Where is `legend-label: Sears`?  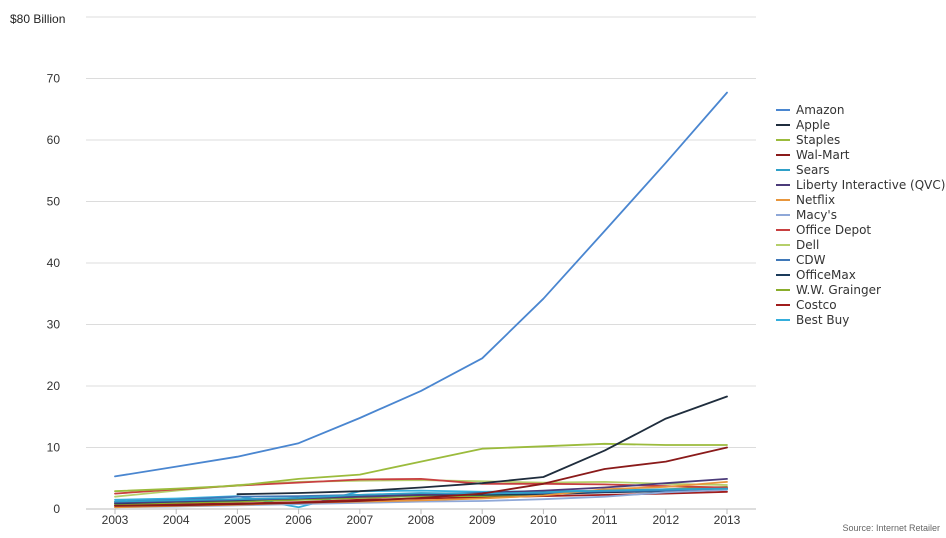
legend-label: Sears is located at coordinates (813, 170).